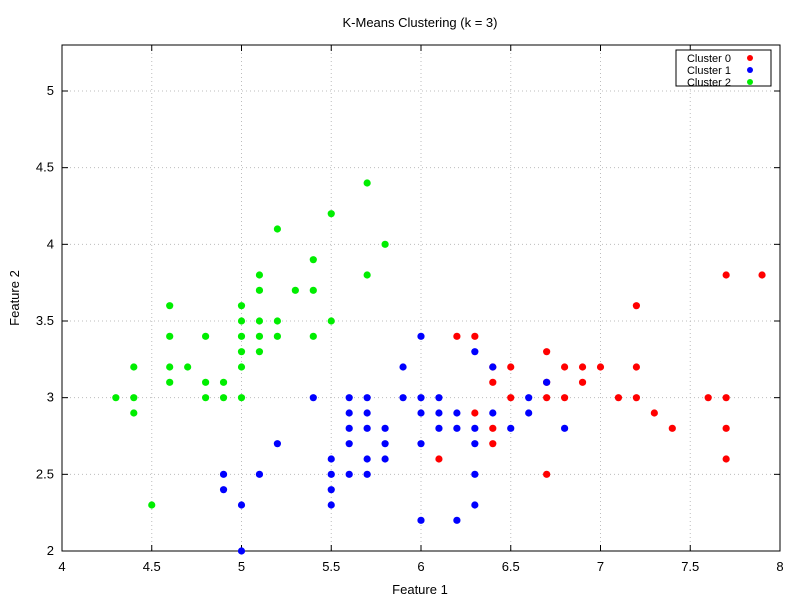 The image size is (800, 600). Describe the element at coordinates (45, 167) in the screenshot. I see `y-tick-label: 4.5` at that location.